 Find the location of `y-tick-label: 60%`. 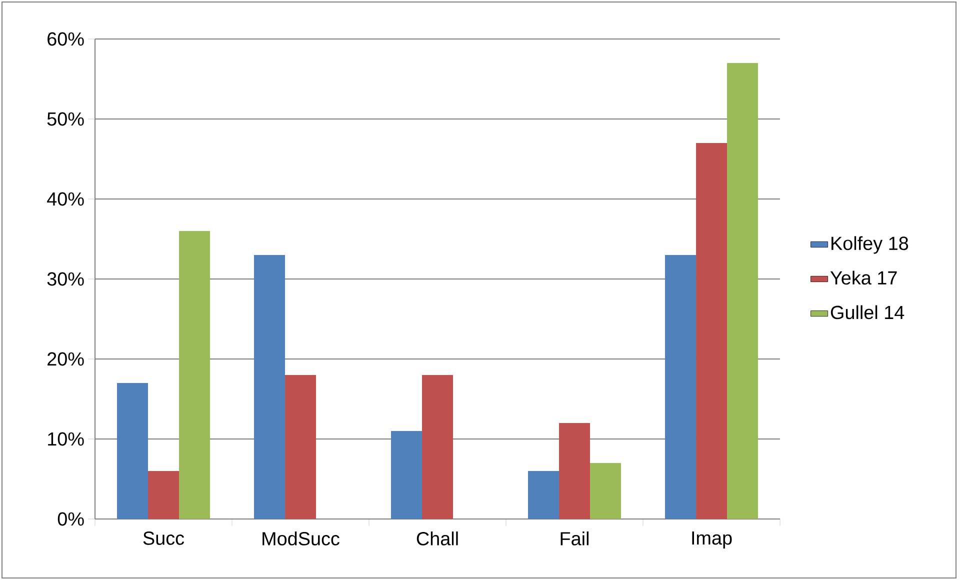

y-tick-label: 60% is located at coordinates (66, 39).